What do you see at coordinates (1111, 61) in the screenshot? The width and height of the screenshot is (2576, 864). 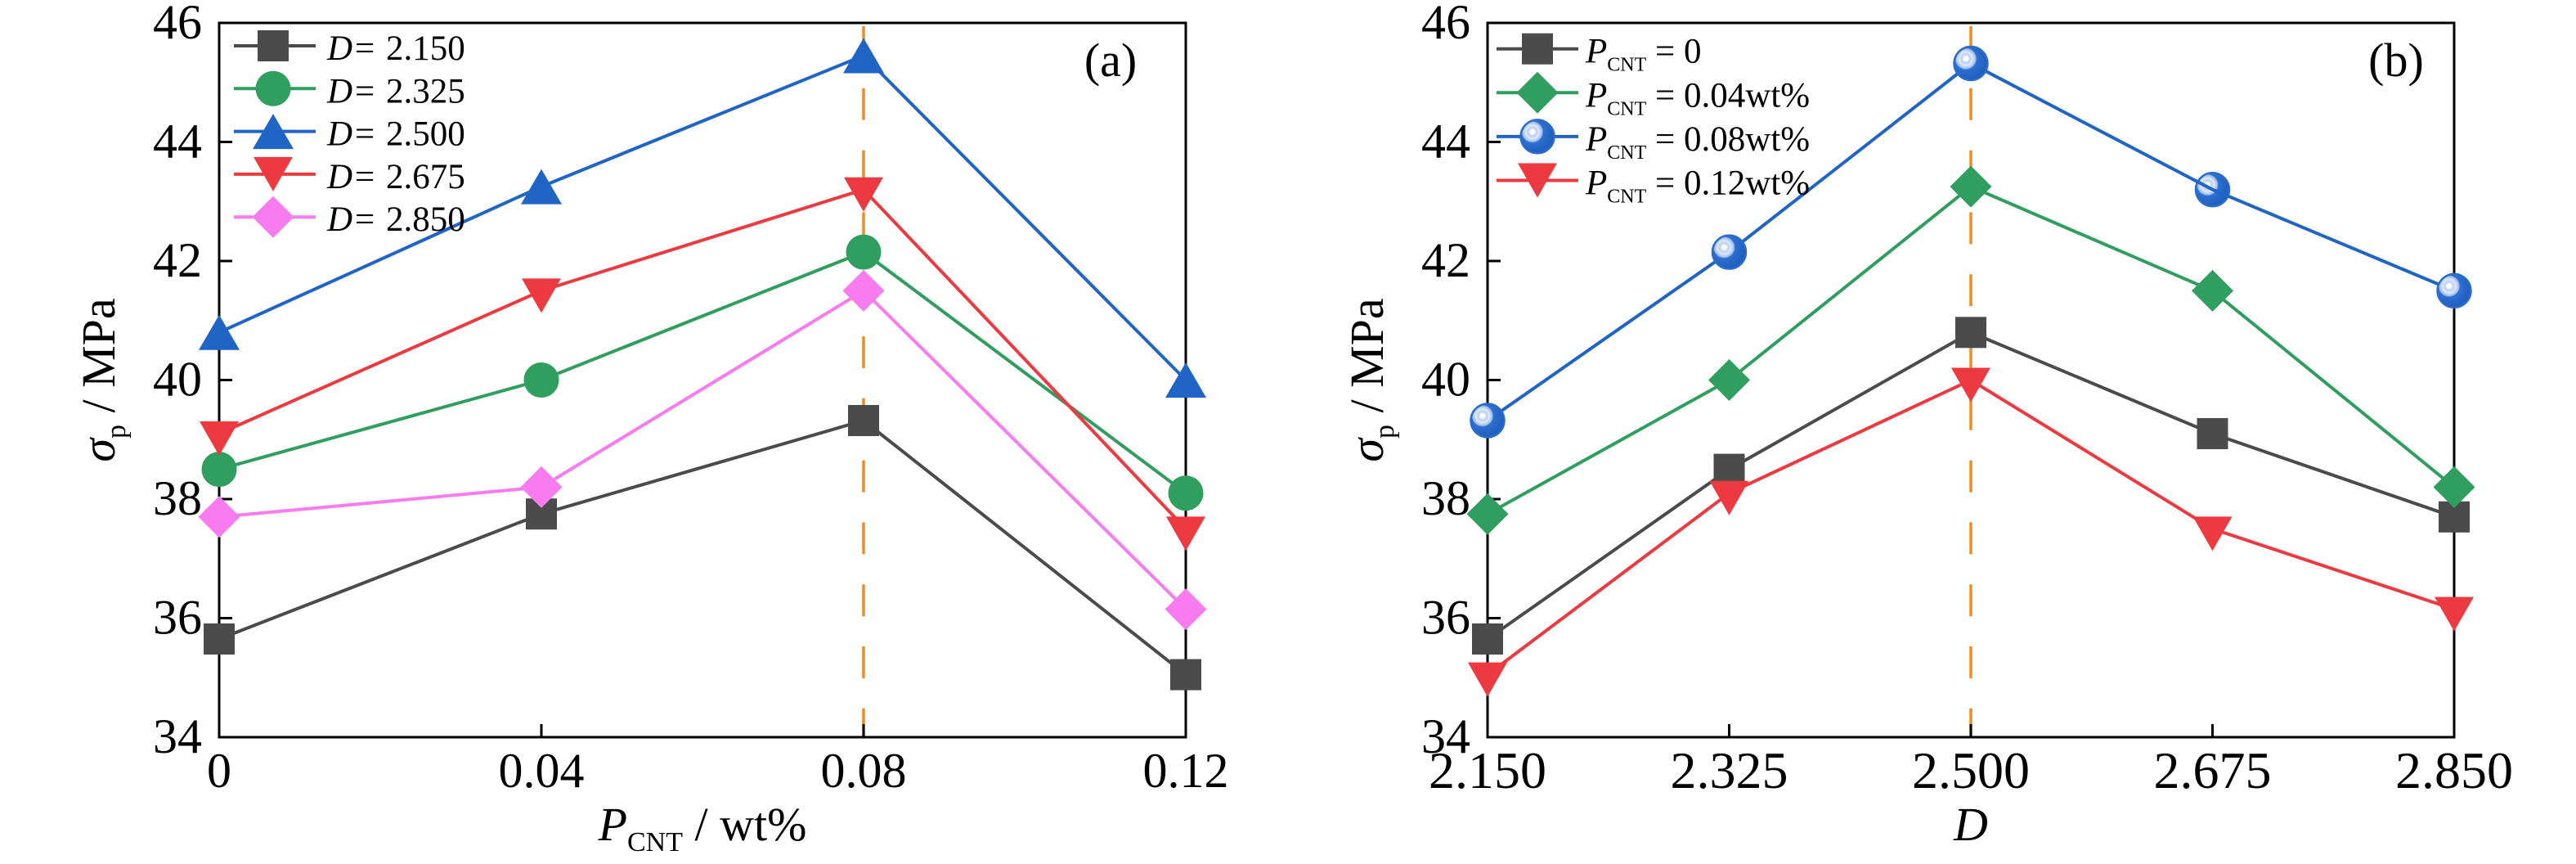 I see `svg-text: (a)` at bounding box center [1111, 61].